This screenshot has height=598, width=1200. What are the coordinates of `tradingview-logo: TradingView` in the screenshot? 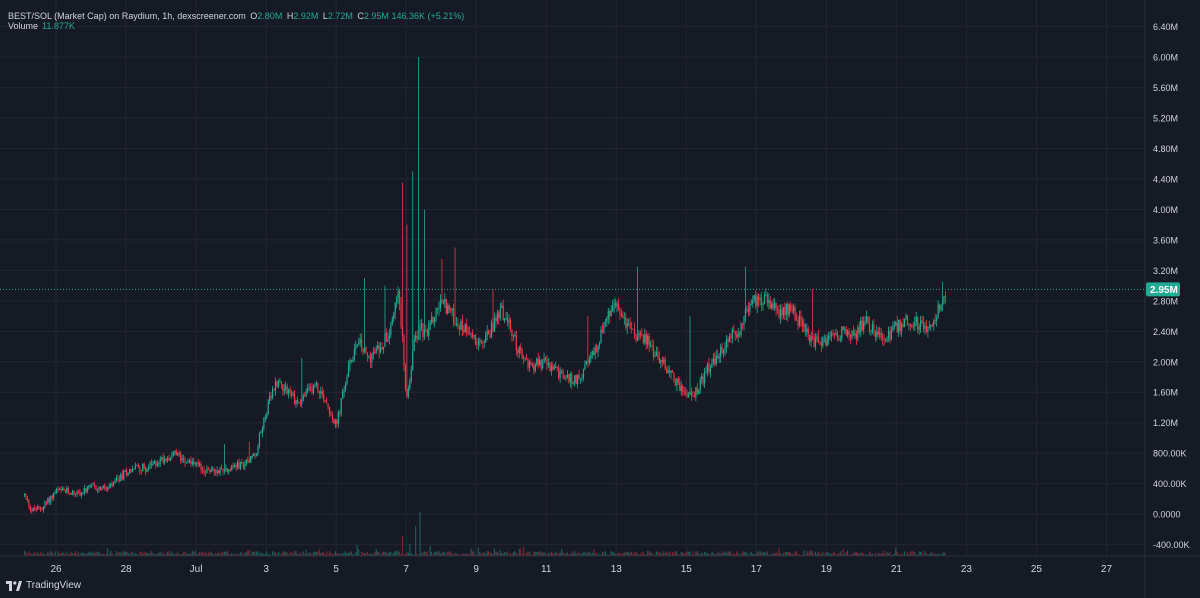 It's located at (43, 585).